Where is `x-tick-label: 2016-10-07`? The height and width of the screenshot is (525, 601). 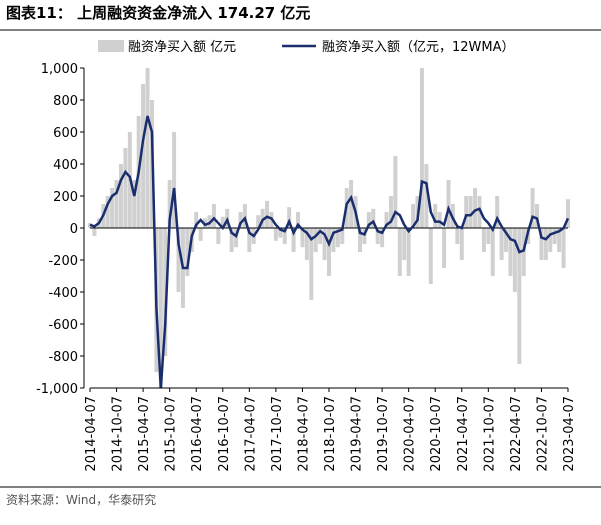
x-tick-label: 2016-10-07 is located at coordinates (224, 434).